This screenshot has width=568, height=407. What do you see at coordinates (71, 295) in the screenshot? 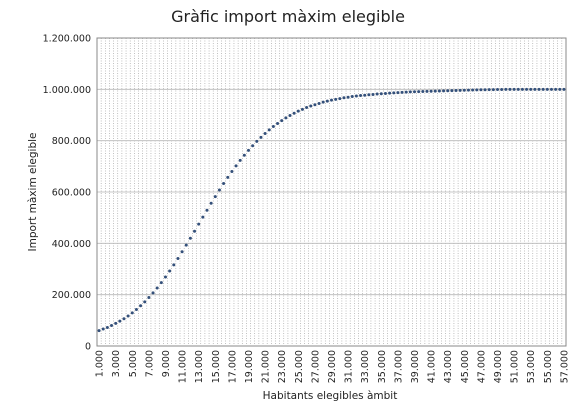
I see `y-tick-label: 200.000` at bounding box center [71, 295].